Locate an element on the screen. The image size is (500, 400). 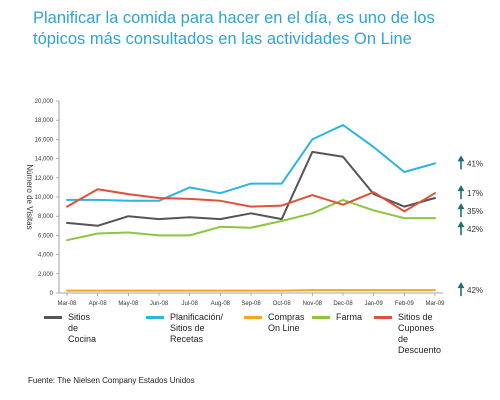
x-tick-label: Dec-08 is located at coordinates (343, 304).